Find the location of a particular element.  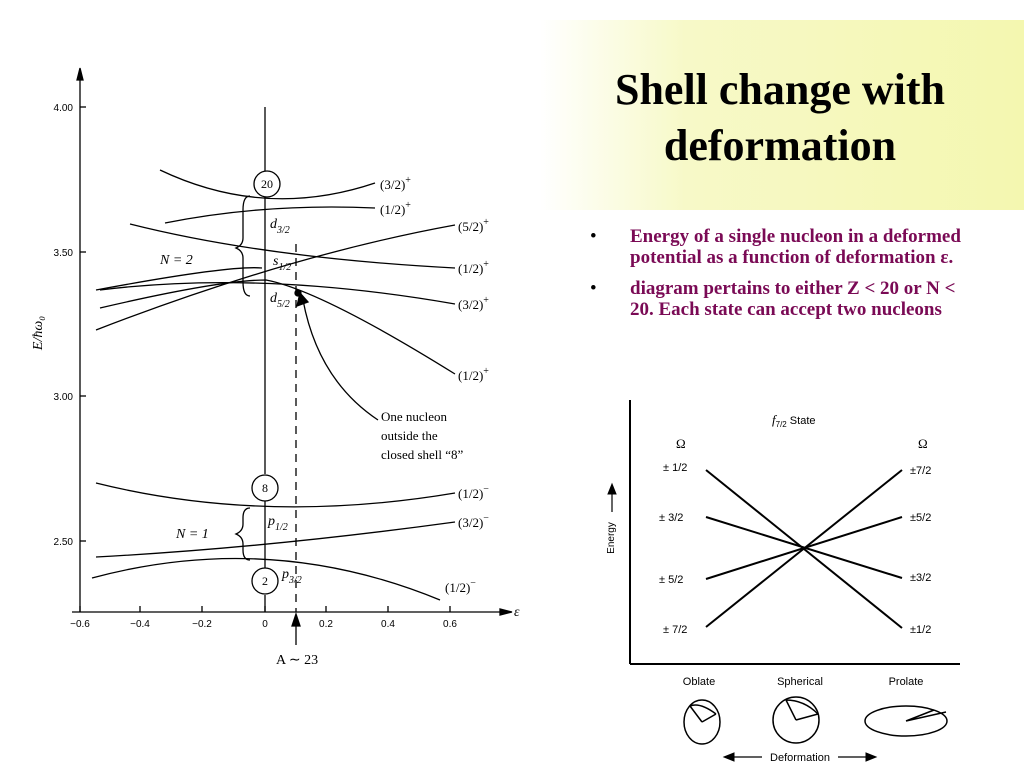

title-line-1: Shell change with is located at coordinates (780, 89).